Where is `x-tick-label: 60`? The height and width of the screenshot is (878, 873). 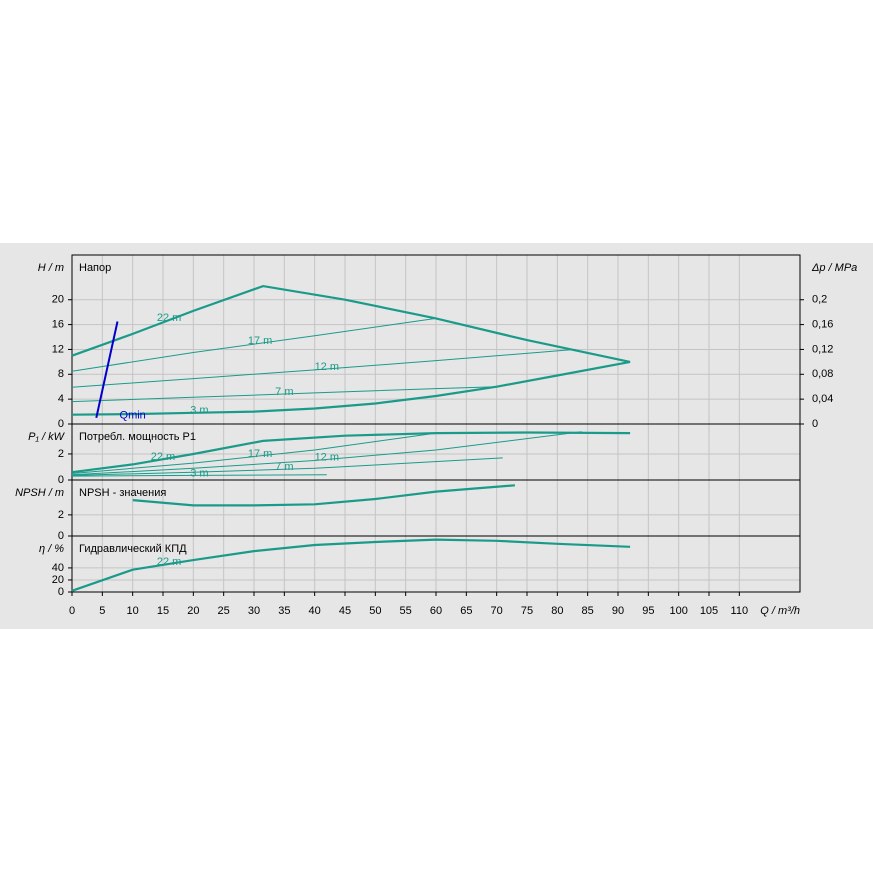
x-tick-label: 60 is located at coordinates (436, 611).